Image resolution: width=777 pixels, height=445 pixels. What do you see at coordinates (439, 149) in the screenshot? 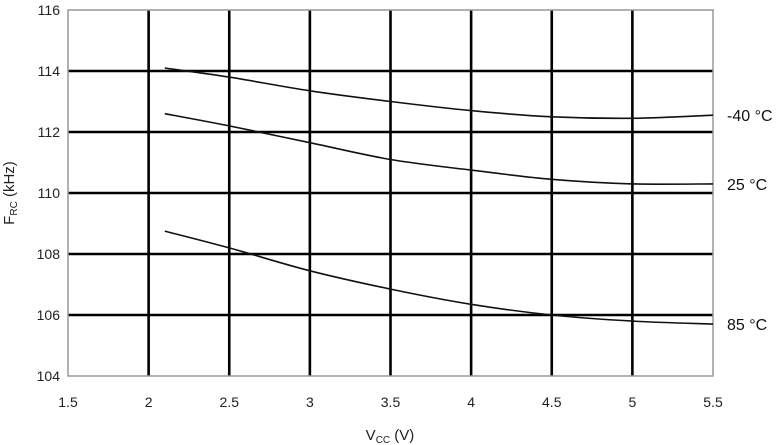
I see `series-line-25c` at bounding box center [439, 149].